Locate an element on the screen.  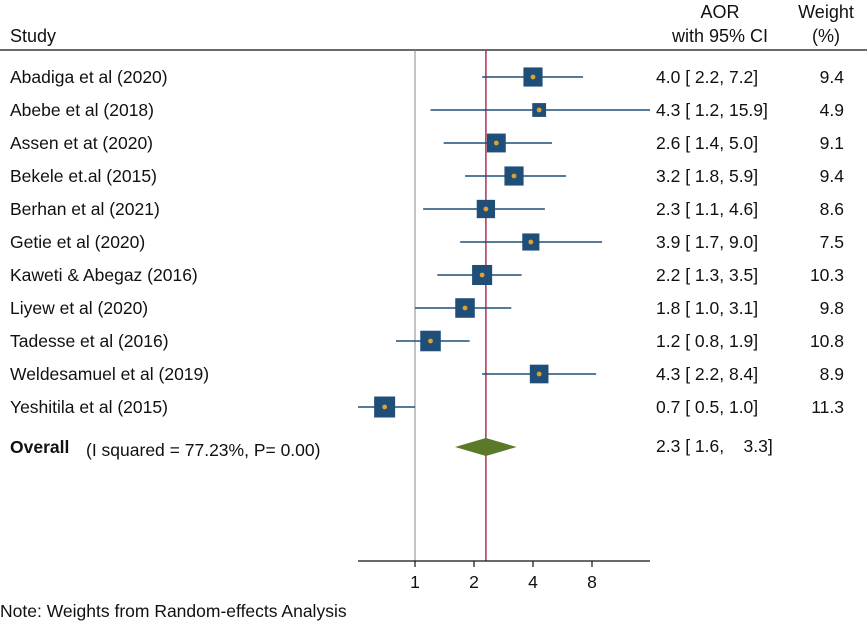
study-label: Weldesamuel et al (2019) is located at coordinates (109, 374).